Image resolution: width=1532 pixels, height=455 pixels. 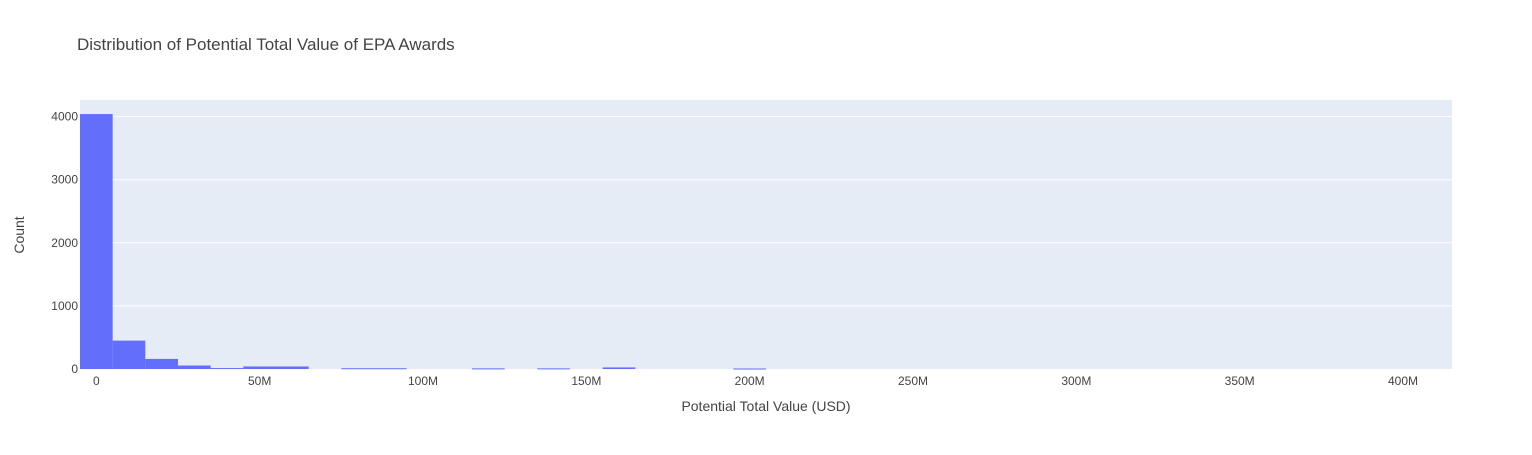 I want to click on x-axis-title: Potential Total Value (USD), so click(x=765, y=406).